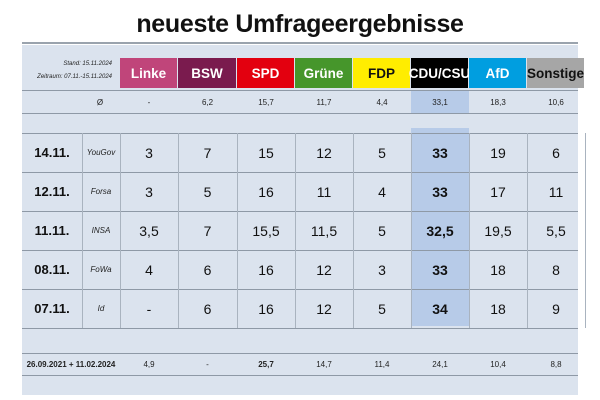 The image size is (600, 400). Describe the element at coordinates (381, 73) in the screenshot. I see `party-header-4: FDP` at that location.